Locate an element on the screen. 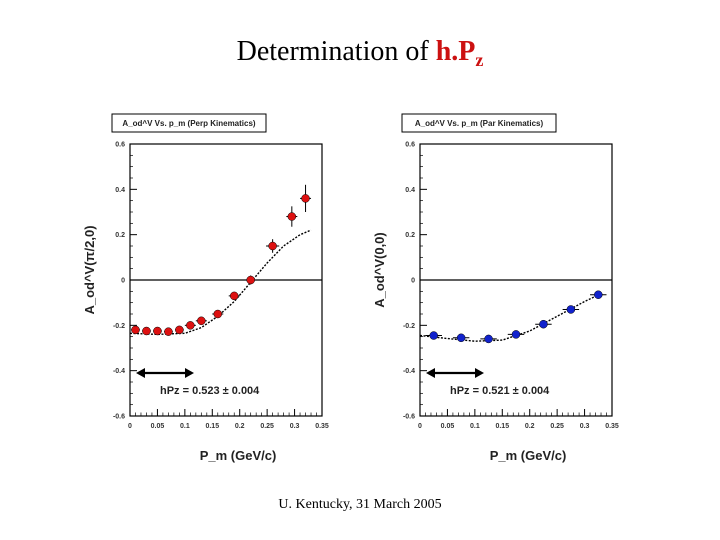 Image resolution: width=720 pixels, height=540 pixels. right-x-tick-label: 0.25 is located at coordinates (557, 426).